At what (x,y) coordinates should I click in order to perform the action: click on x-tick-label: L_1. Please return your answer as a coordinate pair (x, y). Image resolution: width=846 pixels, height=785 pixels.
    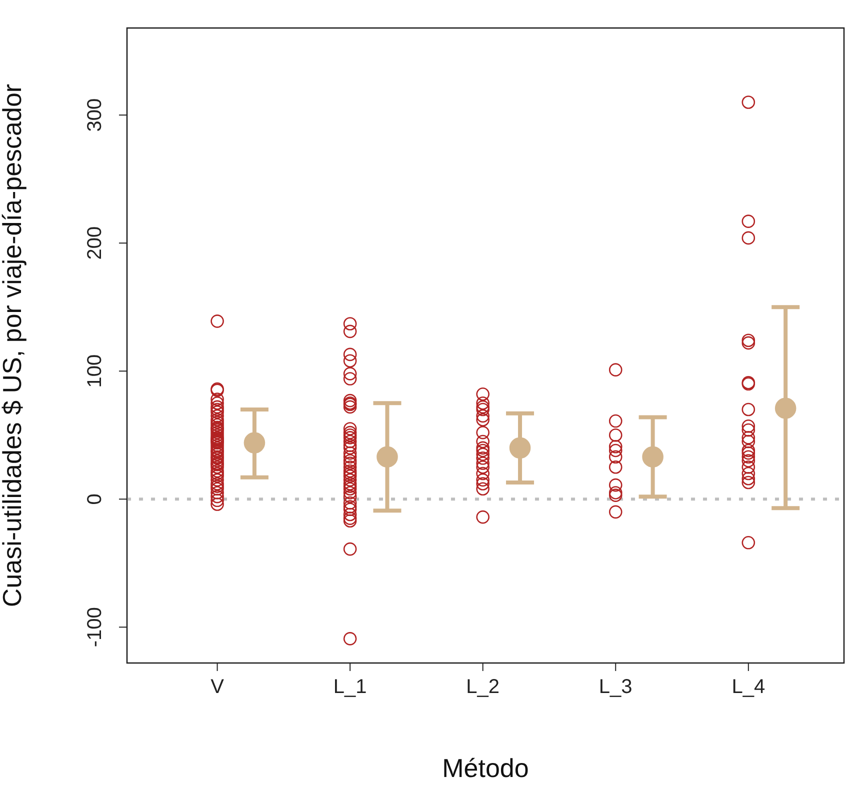
    Looking at the image, I should click on (350, 687).